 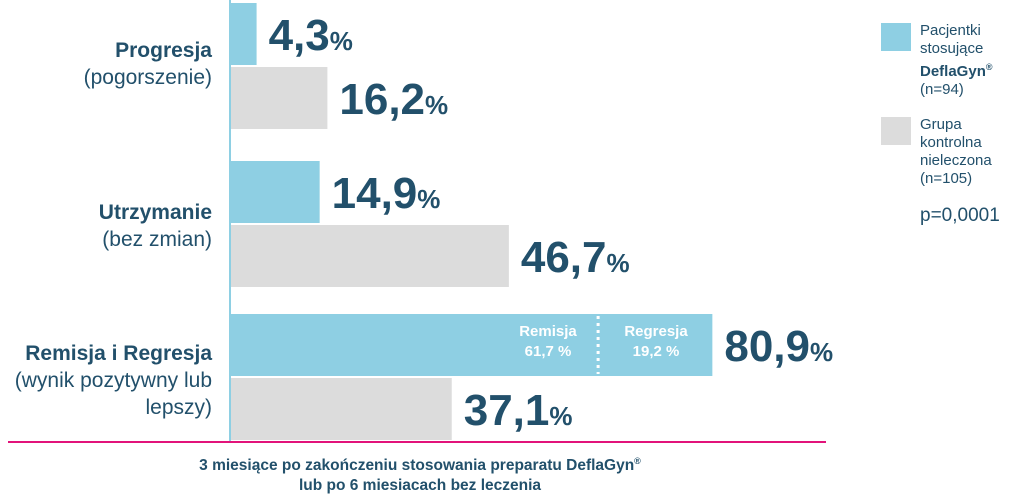 I want to click on category-label-progresja: Progresja (pogorszenie), so click(x=148, y=64).